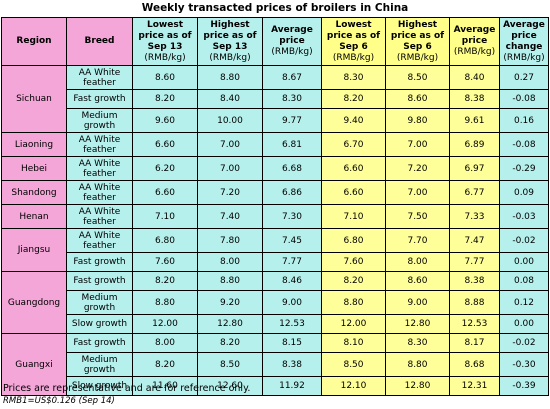 This screenshot has height=409, width=550. What do you see at coordinates (524, 302) in the screenshot?
I see `average-change-cell: 0.12` at bounding box center [524, 302].